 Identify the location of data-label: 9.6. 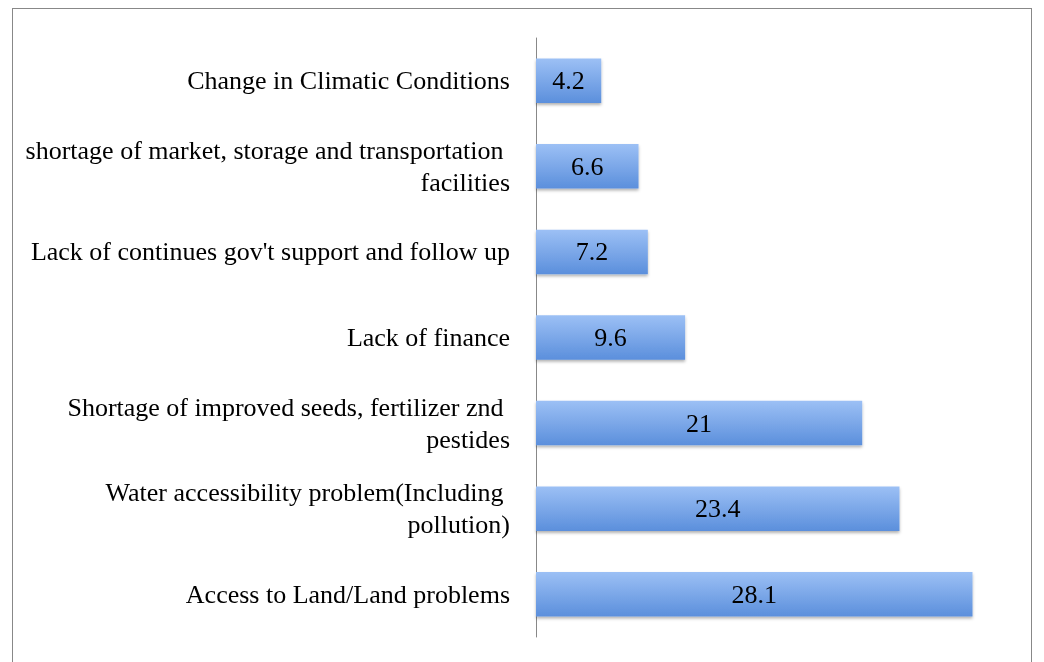
(610, 337).